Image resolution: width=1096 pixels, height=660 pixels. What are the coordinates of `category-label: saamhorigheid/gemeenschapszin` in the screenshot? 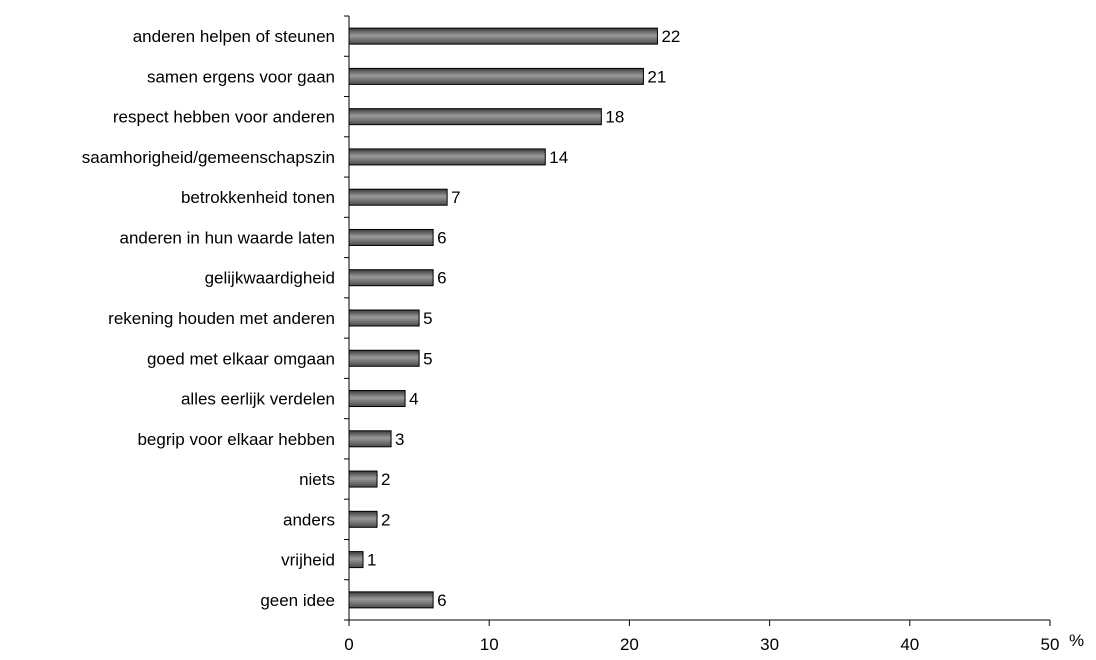 It's located at (208, 157).